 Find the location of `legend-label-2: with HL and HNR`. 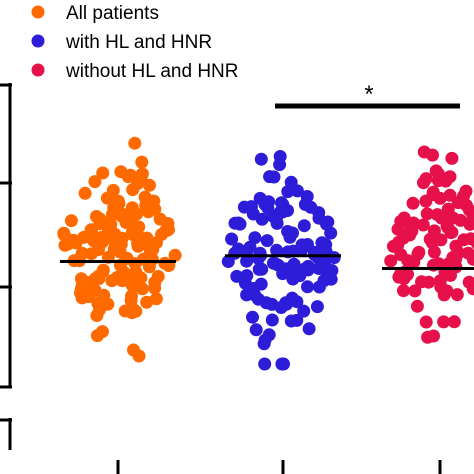

legend-label-2: with HL and HNR is located at coordinates (138, 42).